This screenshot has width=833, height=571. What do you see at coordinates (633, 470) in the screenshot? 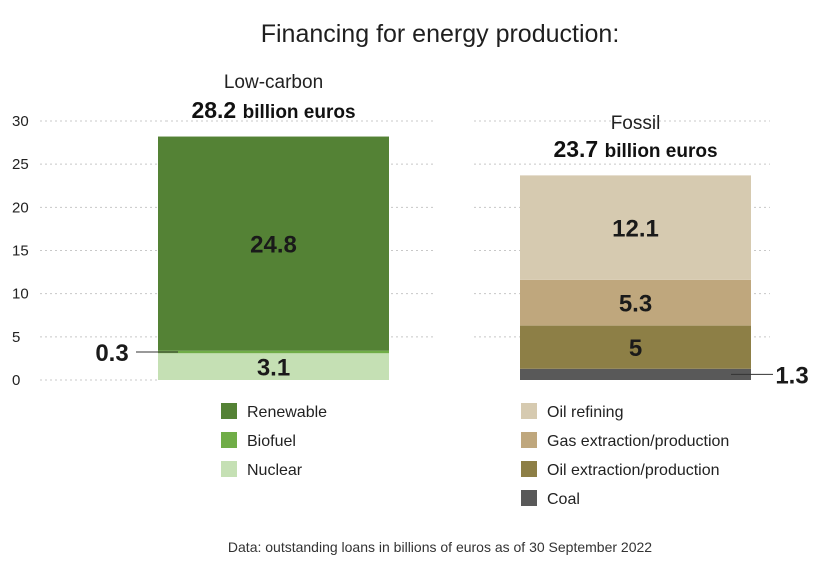
I see `legend-label-oil-extraction-production: Oil extraction/production` at bounding box center [633, 470].